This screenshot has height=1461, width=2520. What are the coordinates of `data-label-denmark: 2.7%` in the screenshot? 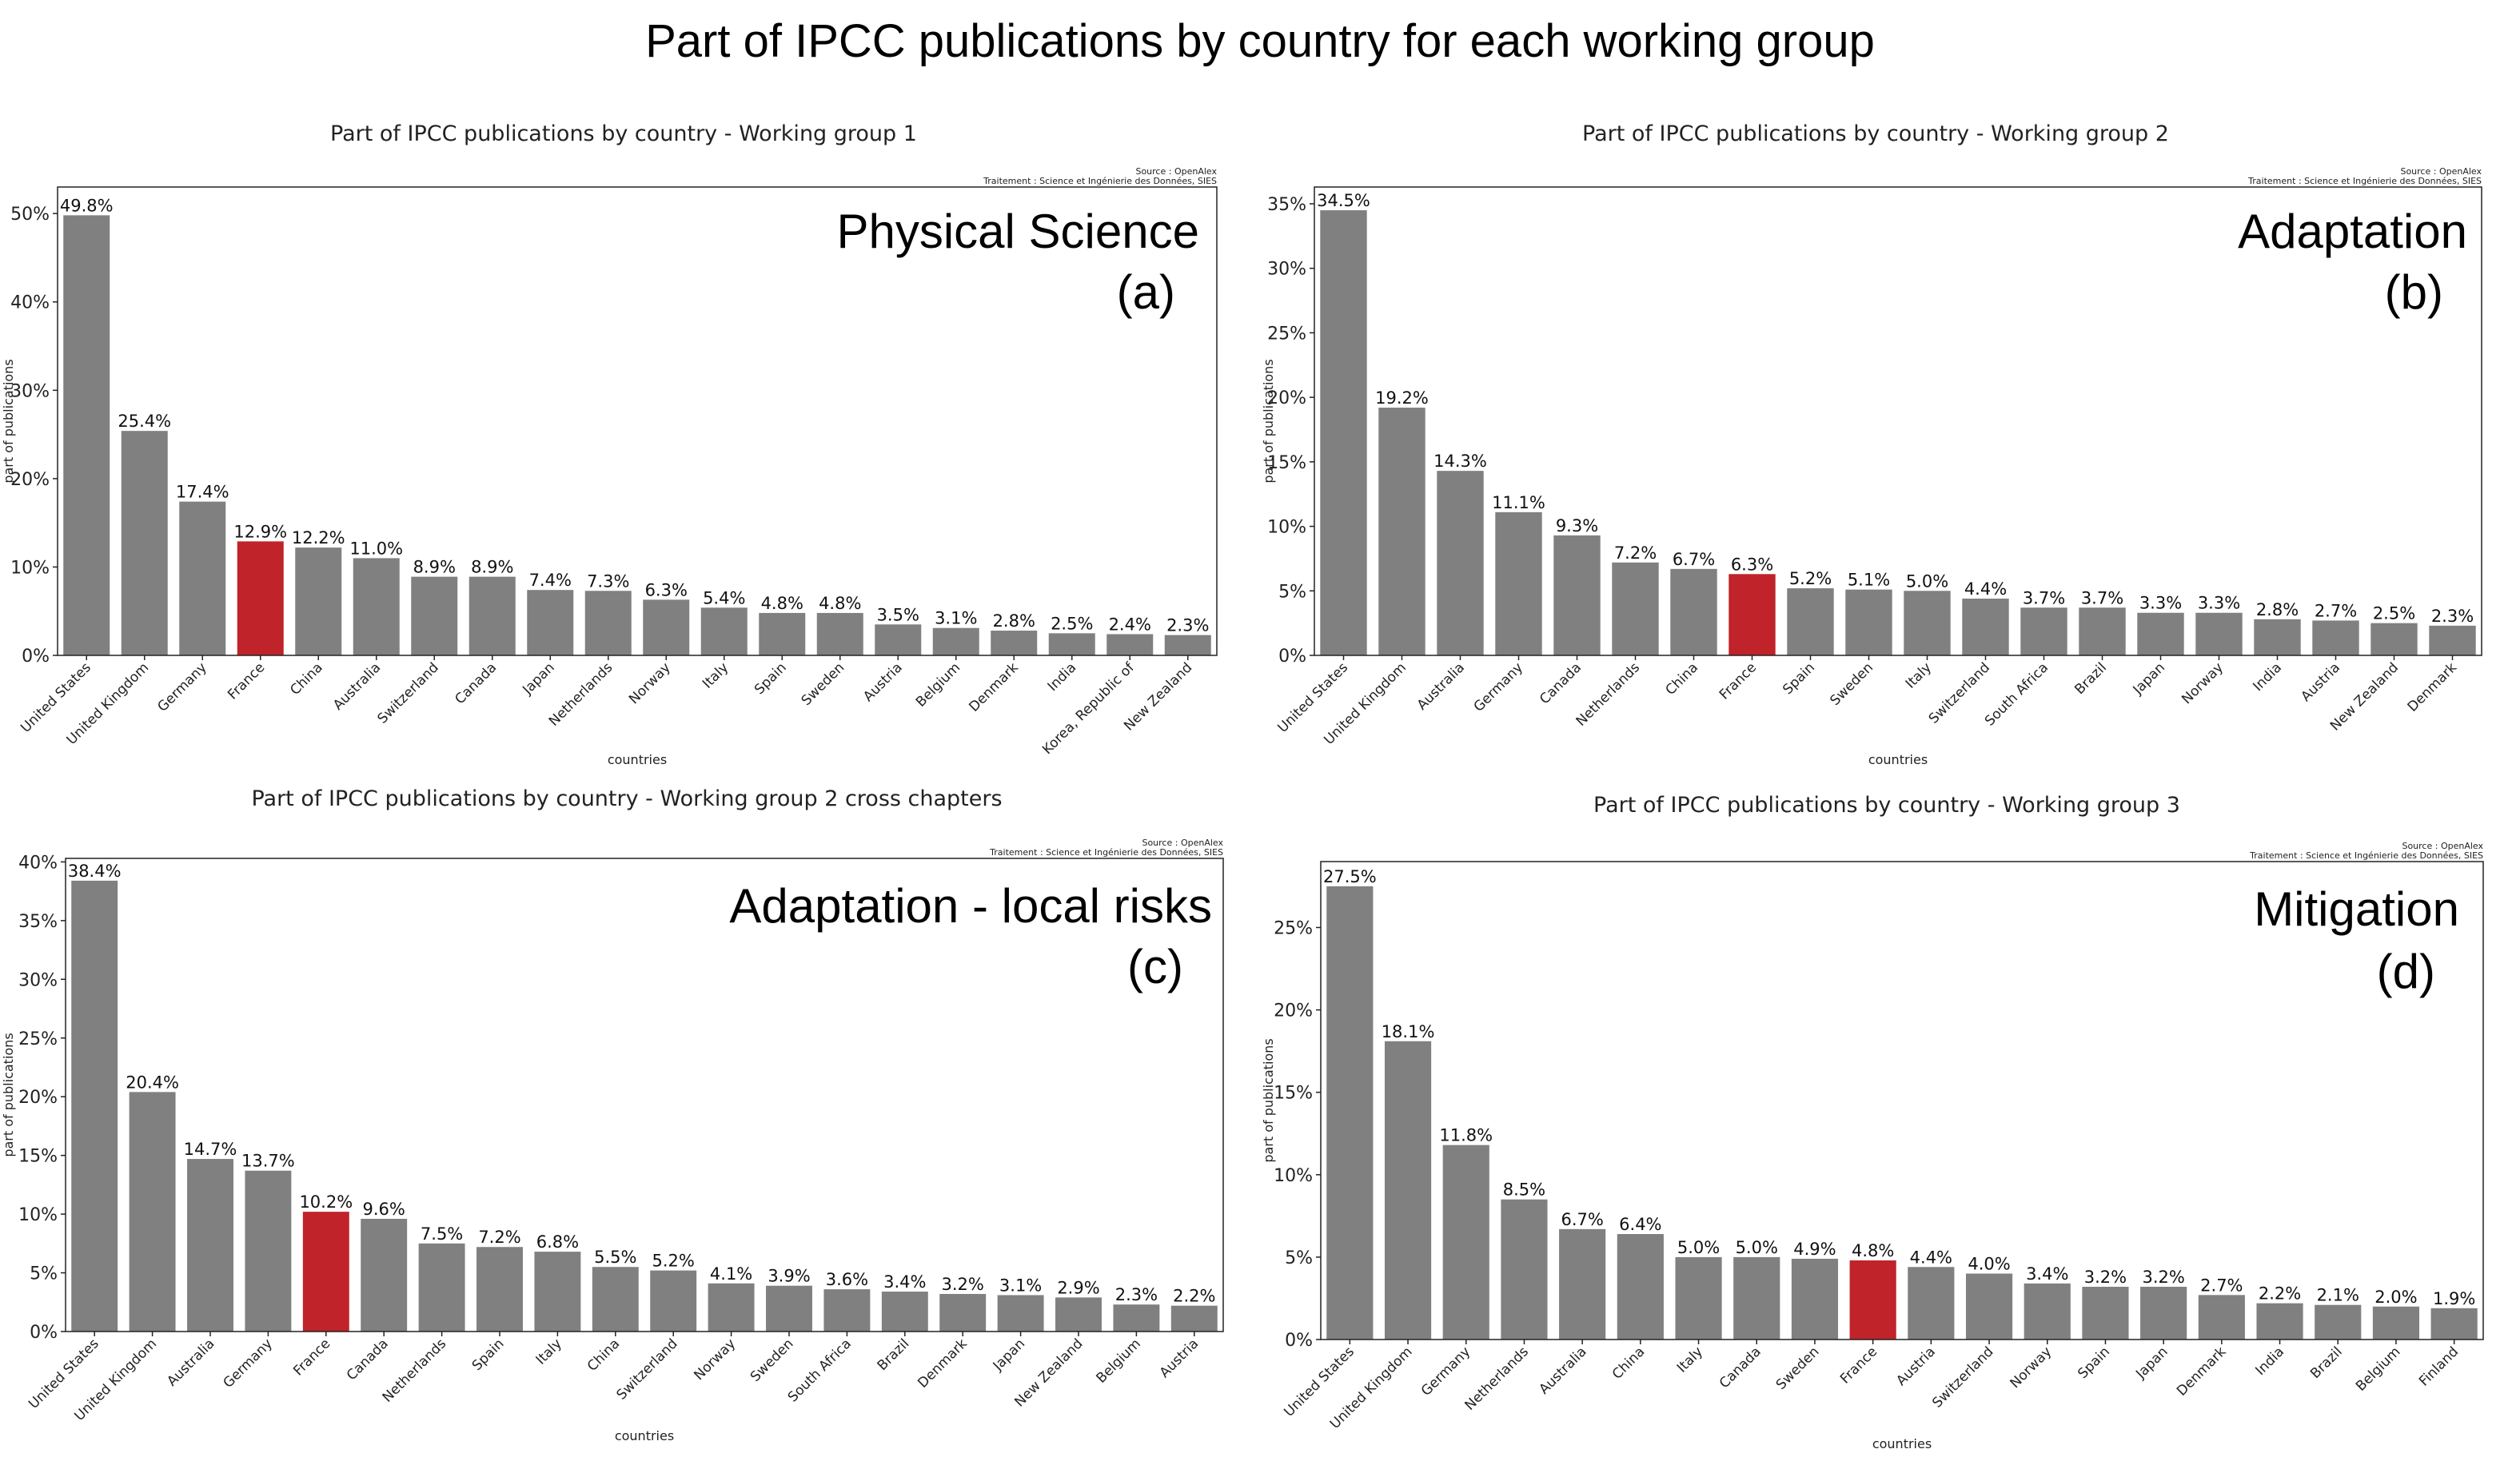 It's located at (2221, 1285).